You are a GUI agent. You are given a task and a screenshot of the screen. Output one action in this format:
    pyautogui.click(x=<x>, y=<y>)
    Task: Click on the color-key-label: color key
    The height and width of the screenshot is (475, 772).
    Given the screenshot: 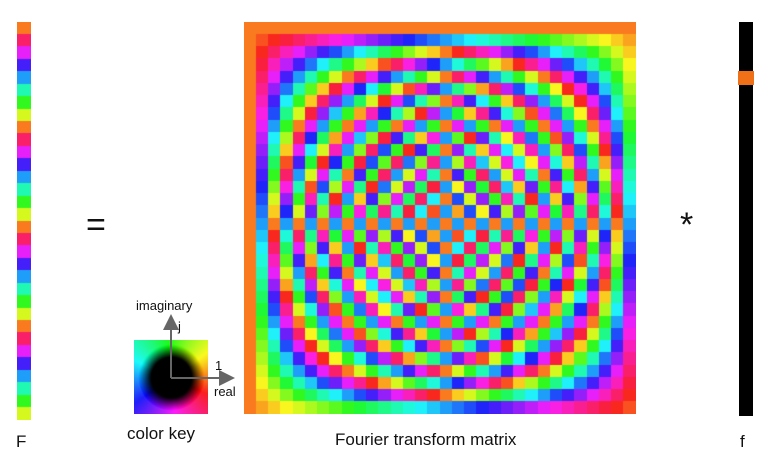 What is the action you would take?
    pyautogui.click(x=161, y=433)
    